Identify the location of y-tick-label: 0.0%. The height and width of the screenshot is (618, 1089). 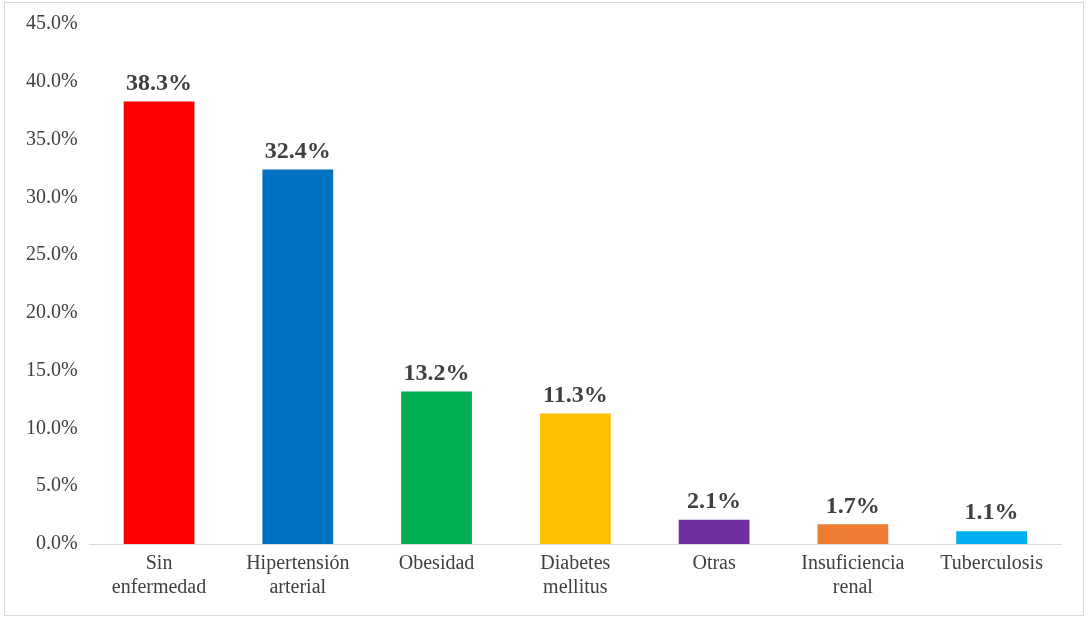
(56, 542).